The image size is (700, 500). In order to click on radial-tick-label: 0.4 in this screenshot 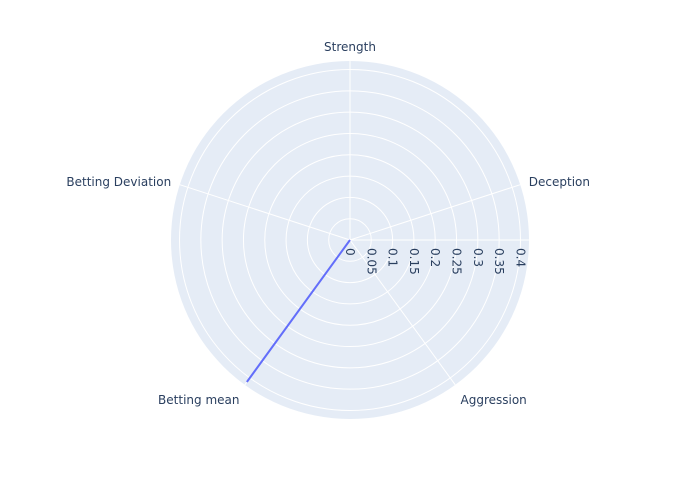, I will do `click(520, 257)`.